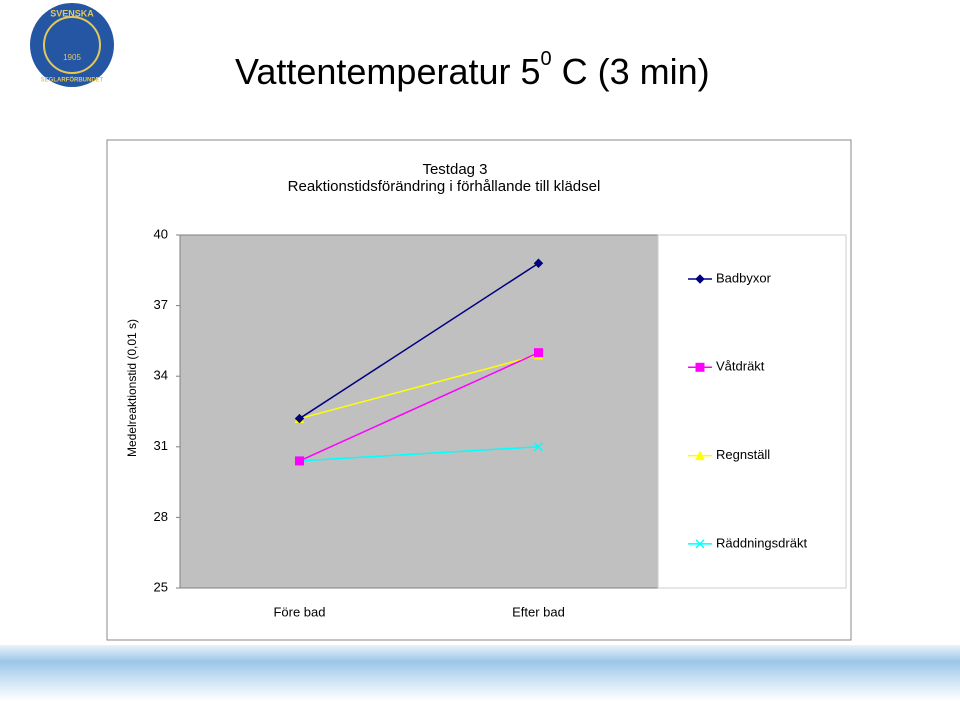 The height and width of the screenshot is (701, 960). I want to click on legend-label: Räddningsdräkt, so click(761, 542).